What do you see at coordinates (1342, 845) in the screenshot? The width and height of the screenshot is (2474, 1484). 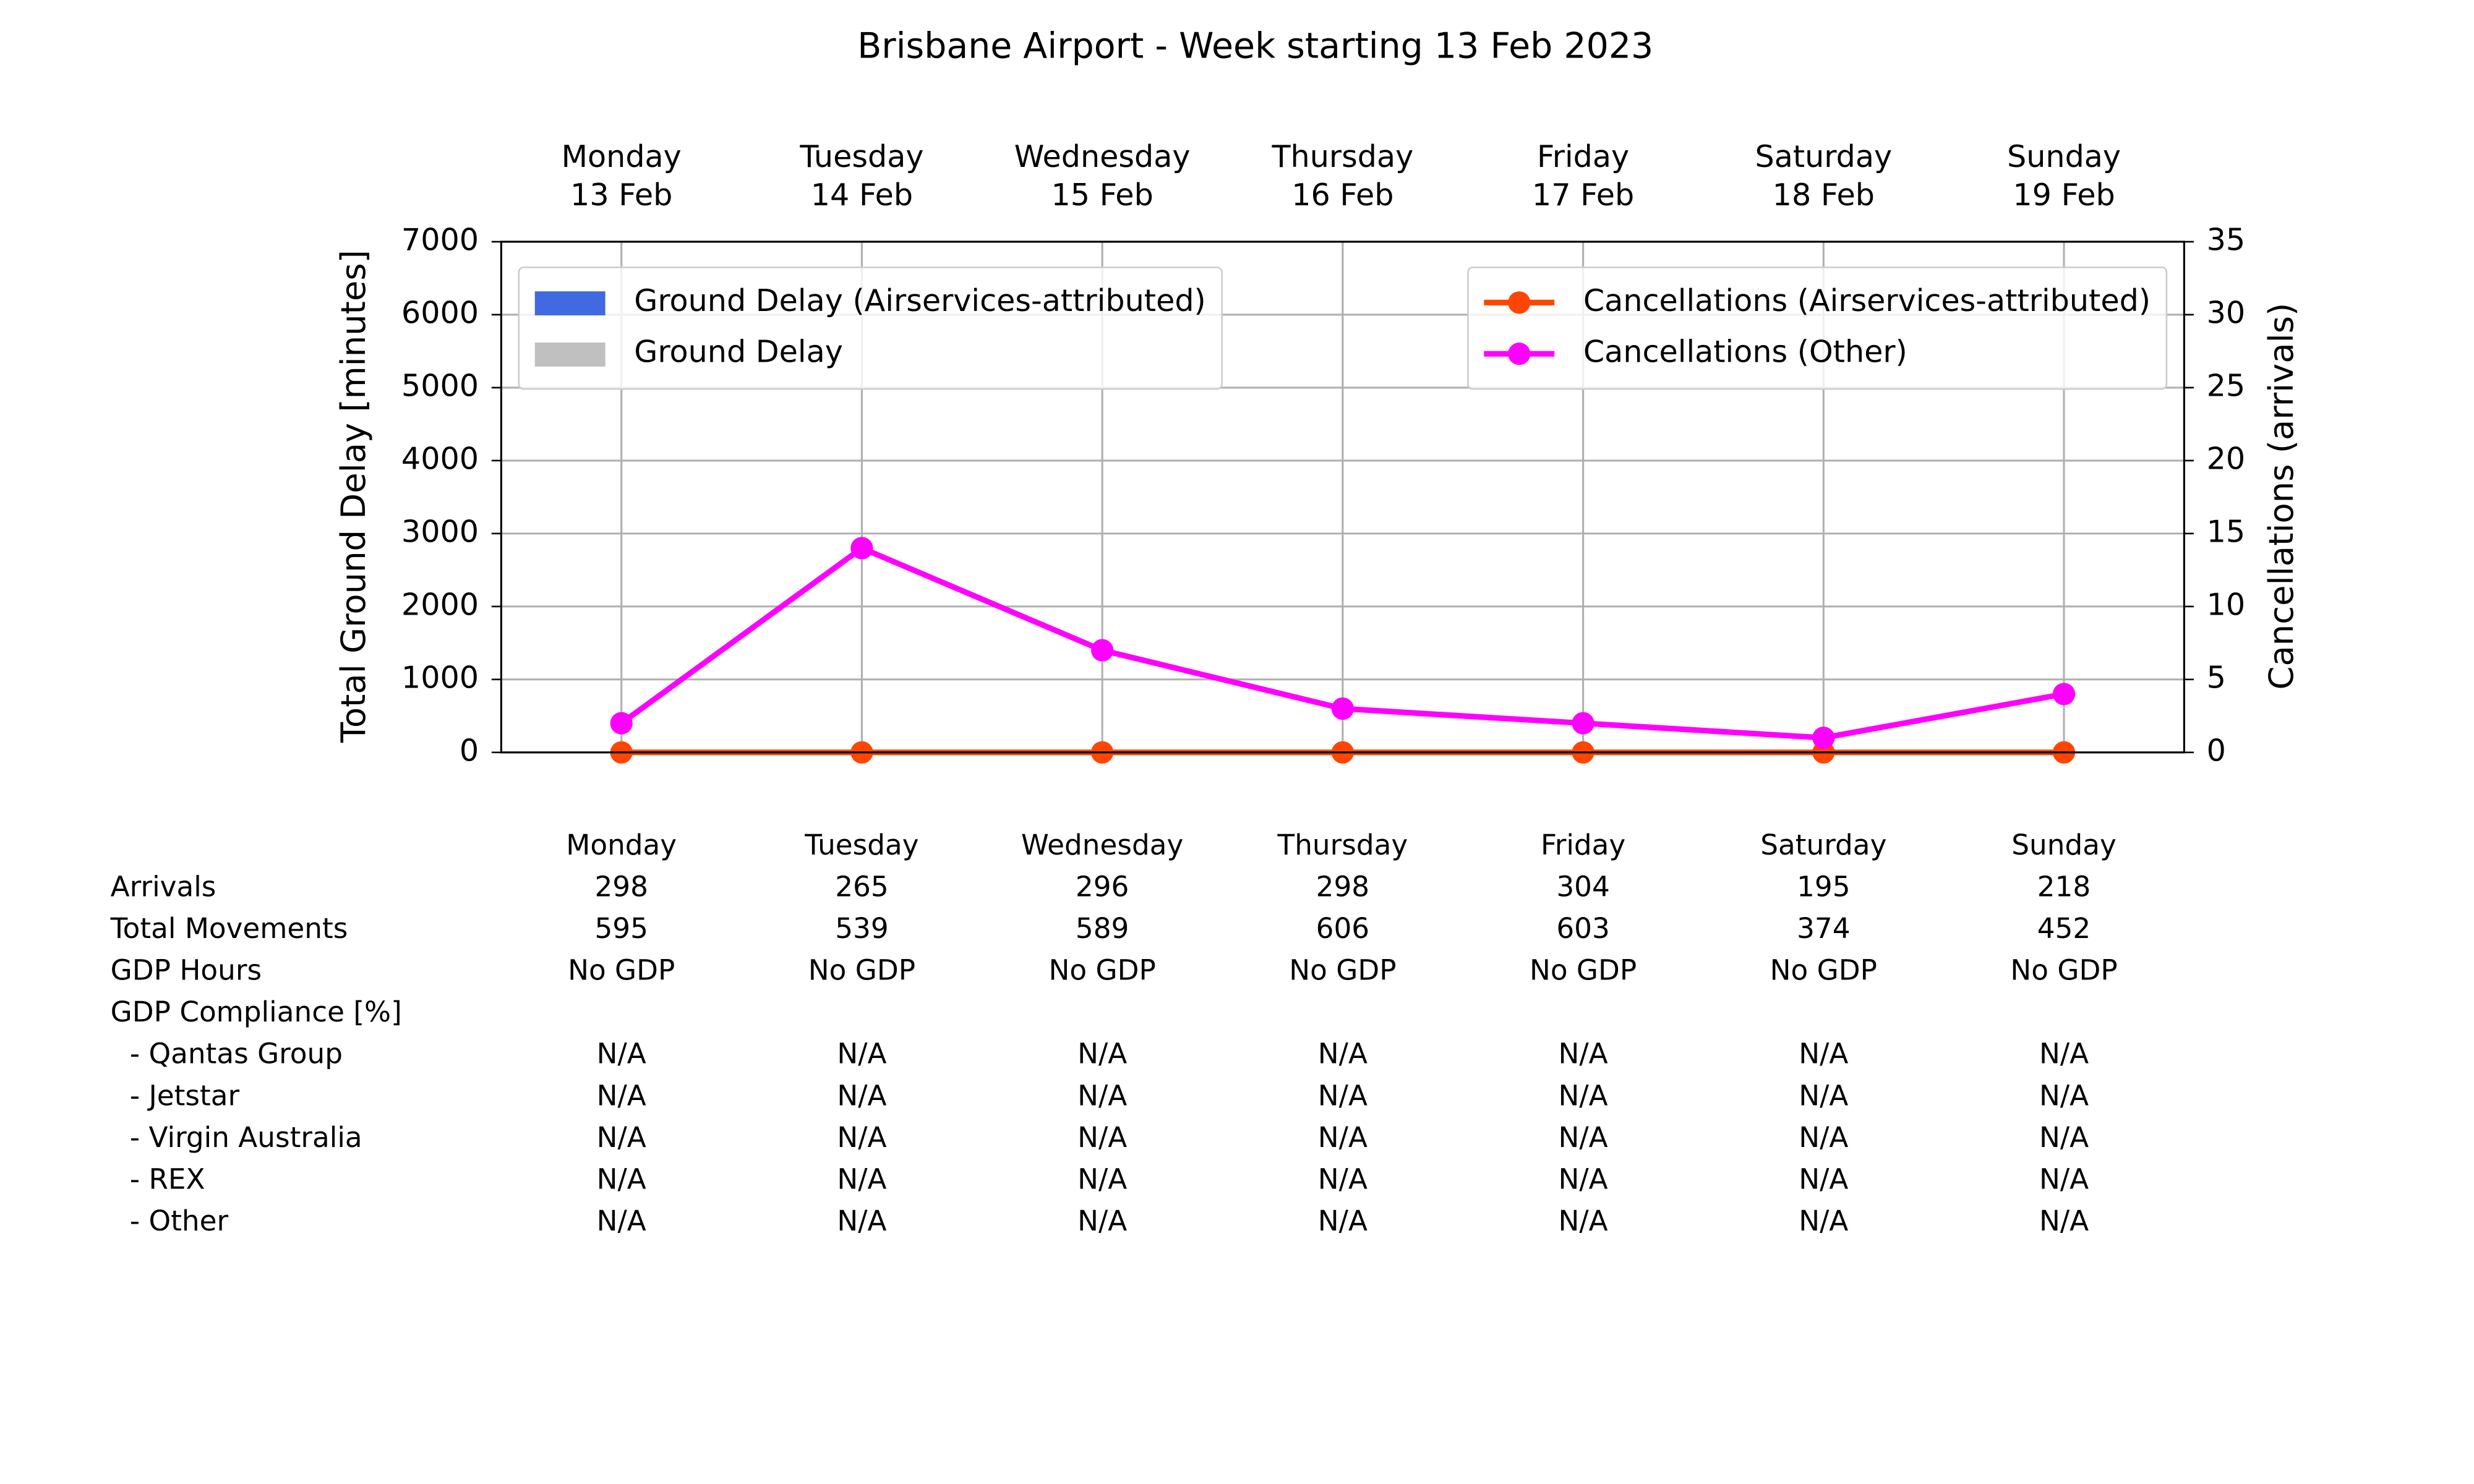 I see `table-column-header: Thursday` at bounding box center [1342, 845].